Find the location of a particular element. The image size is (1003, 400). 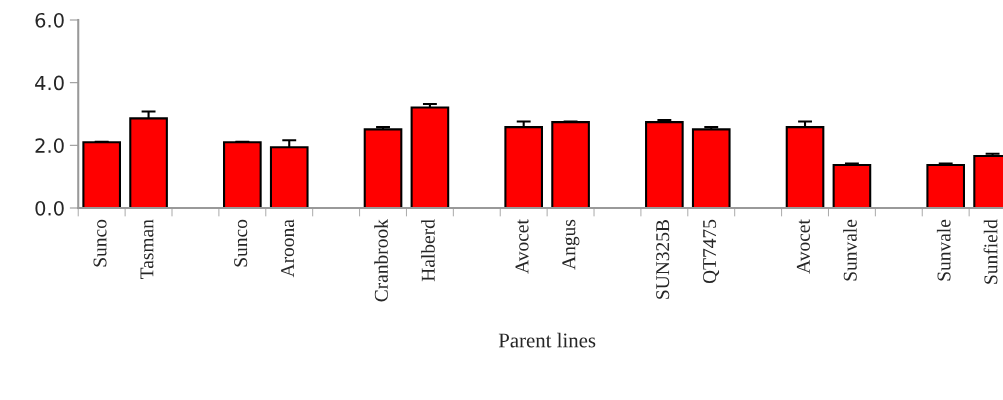

y-tick-label: 6.0 is located at coordinates (49, 20).